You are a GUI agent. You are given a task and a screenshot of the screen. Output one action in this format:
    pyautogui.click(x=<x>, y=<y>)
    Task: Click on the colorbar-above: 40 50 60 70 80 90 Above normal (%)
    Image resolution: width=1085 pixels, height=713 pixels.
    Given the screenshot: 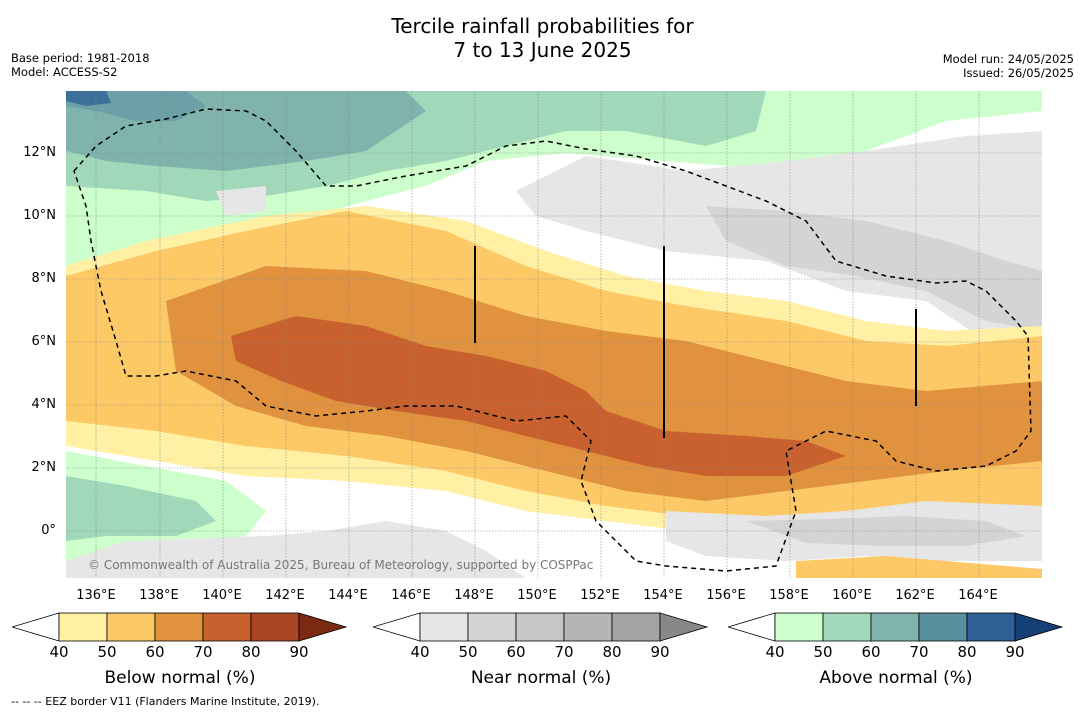 What is the action you would take?
    pyautogui.click(x=895, y=650)
    